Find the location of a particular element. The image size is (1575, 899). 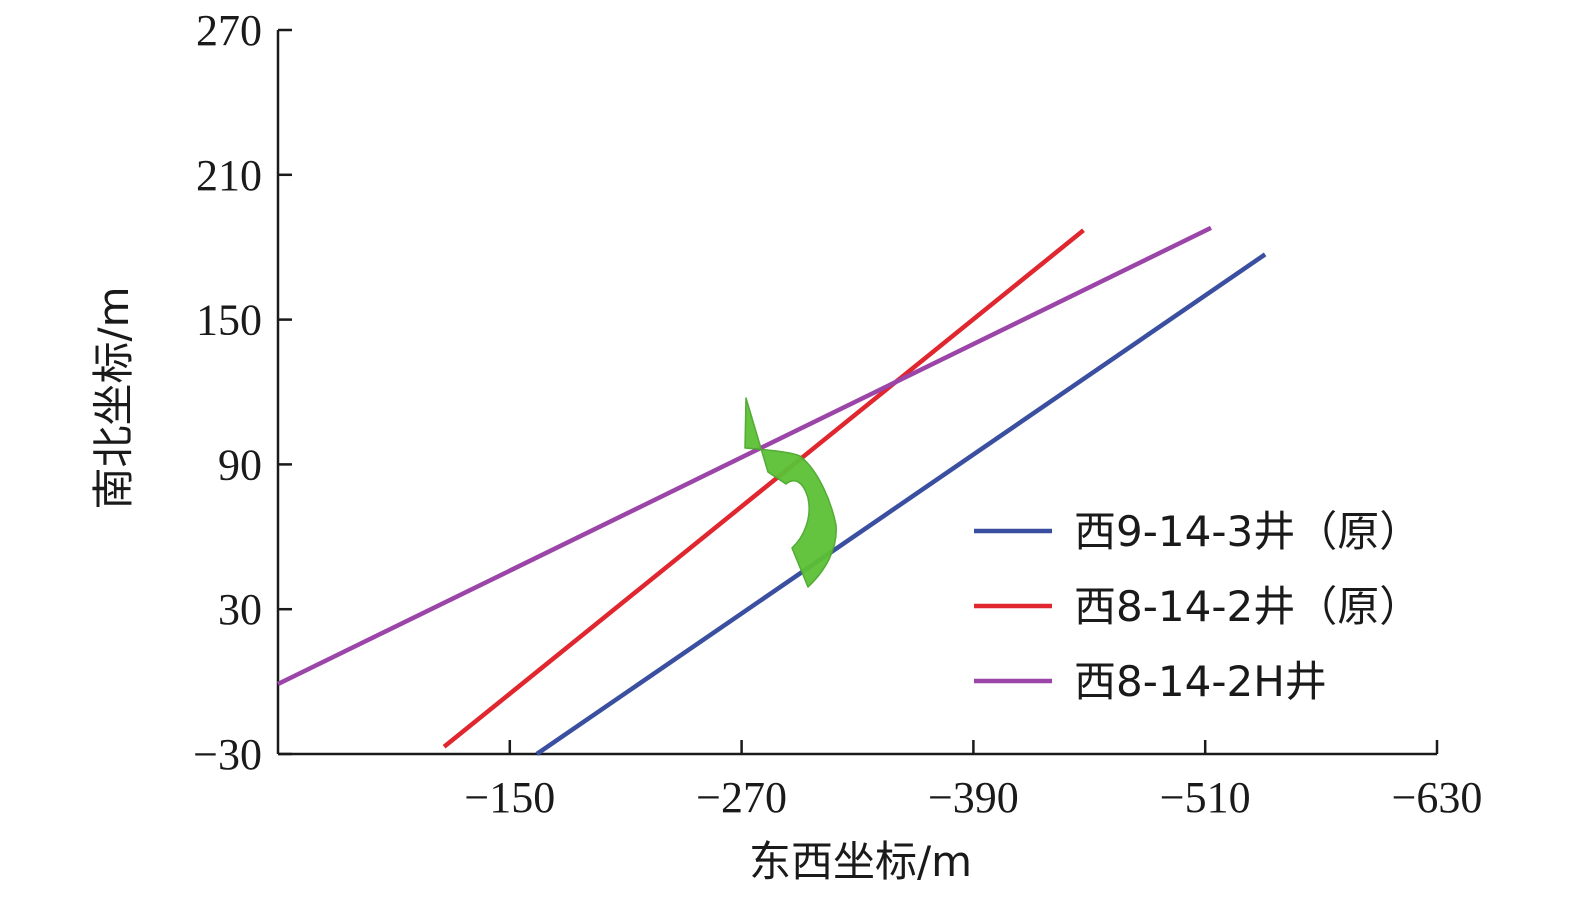

y-tick-label: 270 is located at coordinates (229, 30).